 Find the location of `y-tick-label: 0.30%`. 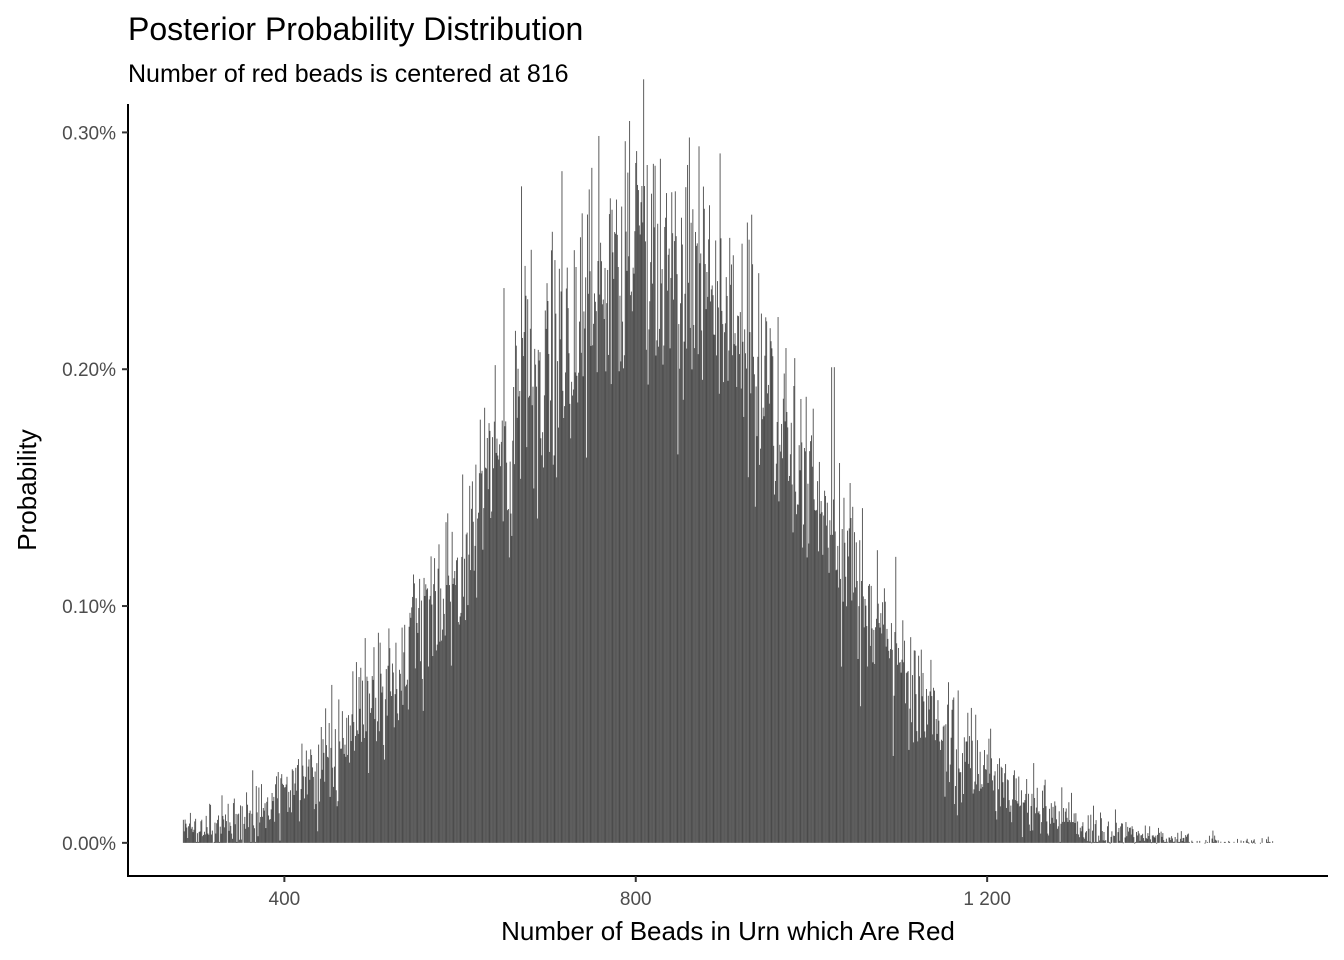

y-tick-label: 0.30% is located at coordinates (89, 133).